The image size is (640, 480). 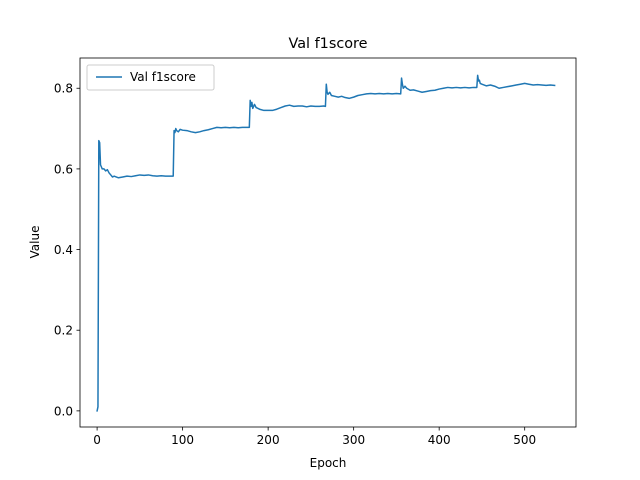 What do you see at coordinates (353, 440) in the screenshot?
I see `x-tick-label: 300` at bounding box center [353, 440].